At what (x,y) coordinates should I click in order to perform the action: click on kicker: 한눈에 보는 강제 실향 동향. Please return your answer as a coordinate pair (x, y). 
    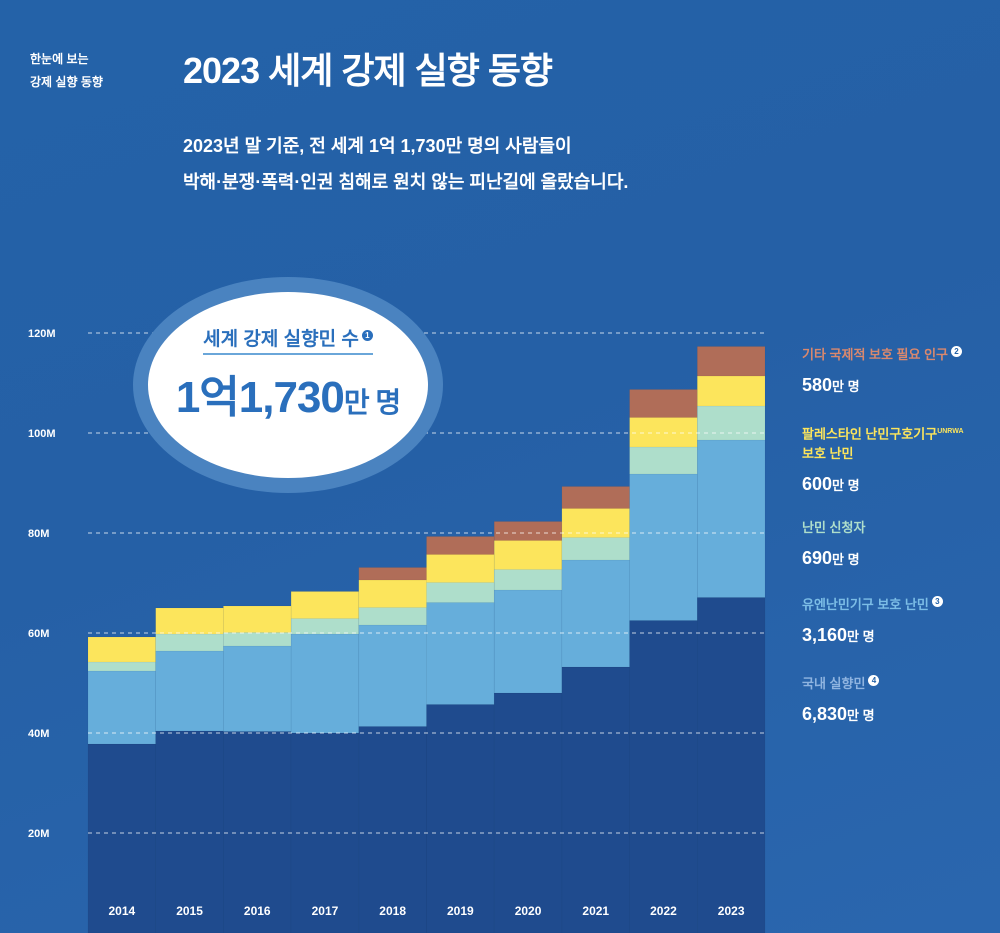
    Looking at the image, I should click on (66, 71).